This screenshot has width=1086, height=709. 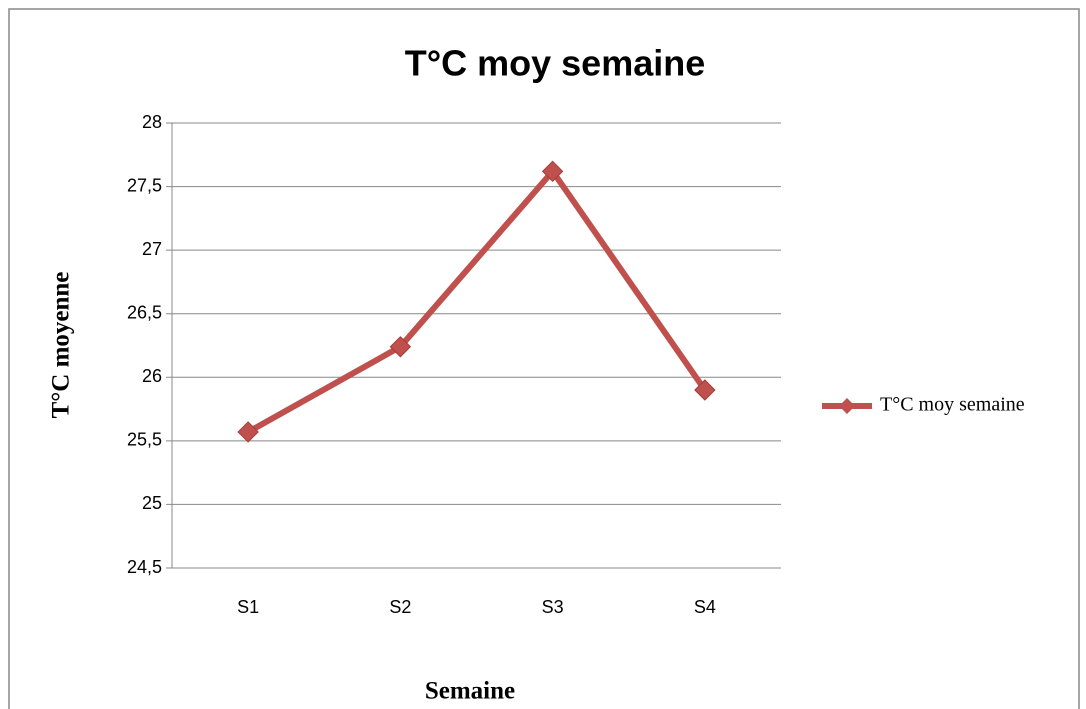 I want to click on y-tick-label: 25, so click(x=152, y=503).